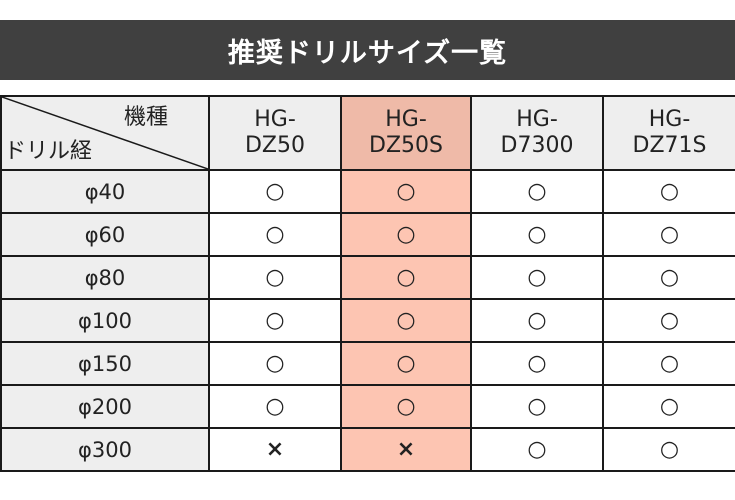 This screenshot has height=500, width=735. I want to click on table-row: φ40 ○ ○ ○ ○, so click(367, 191).